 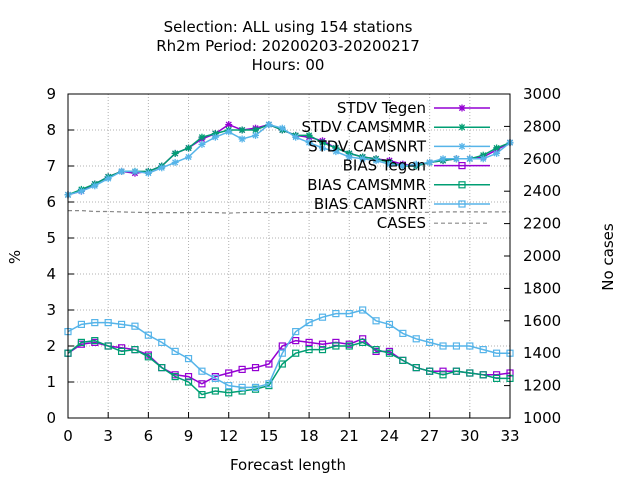 I want to click on y-tick-label: 5, so click(x=51, y=238).